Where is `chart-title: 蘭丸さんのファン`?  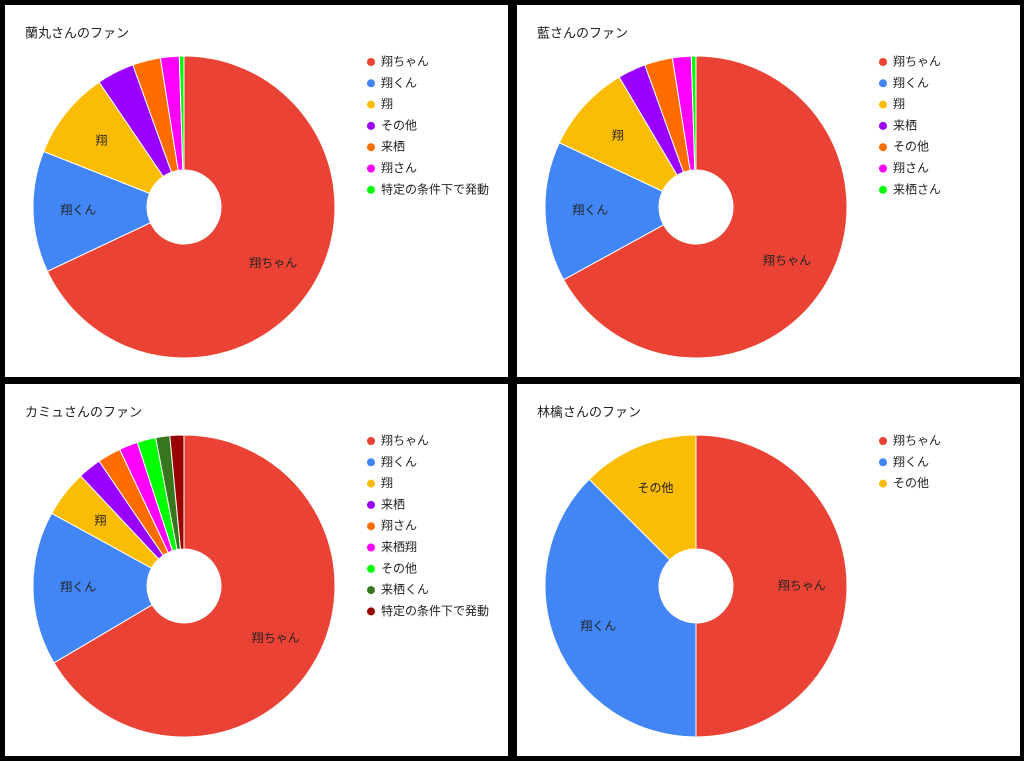
chart-title: 蘭丸さんのファン is located at coordinates (77, 34).